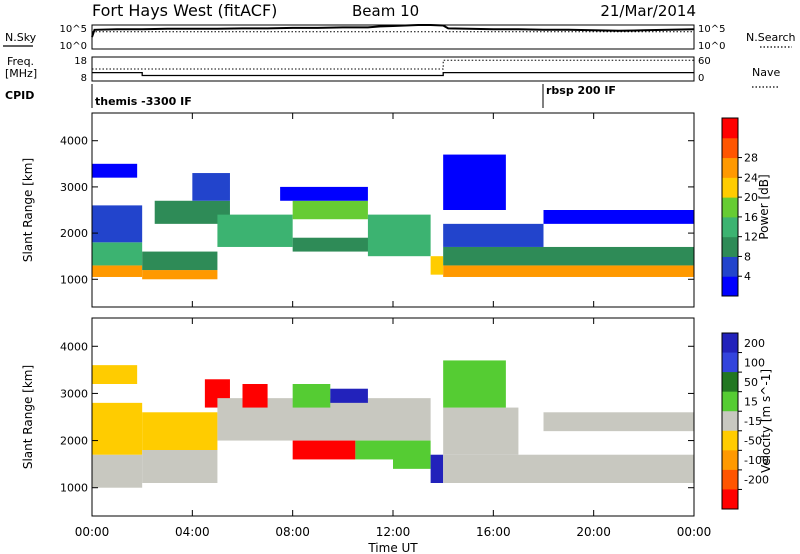  What do you see at coordinates (74, 187) in the screenshot?
I see `power-ytick-label-2: 3000` at bounding box center [74, 187].